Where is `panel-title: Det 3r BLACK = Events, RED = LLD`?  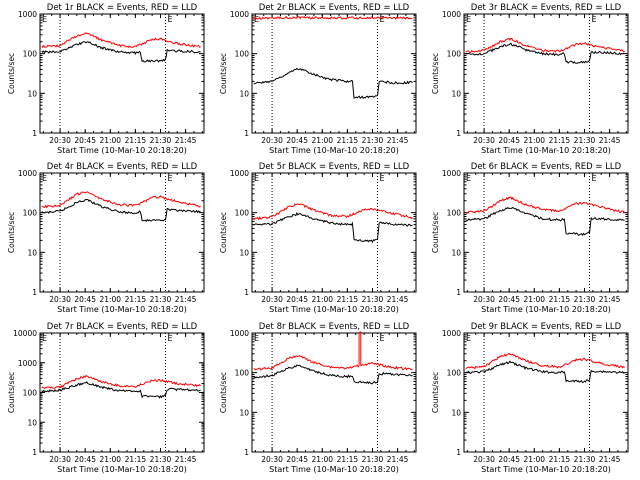 panel-title: Det 3r BLACK = Events, RED = LLD is located at coordinates (546, 8).